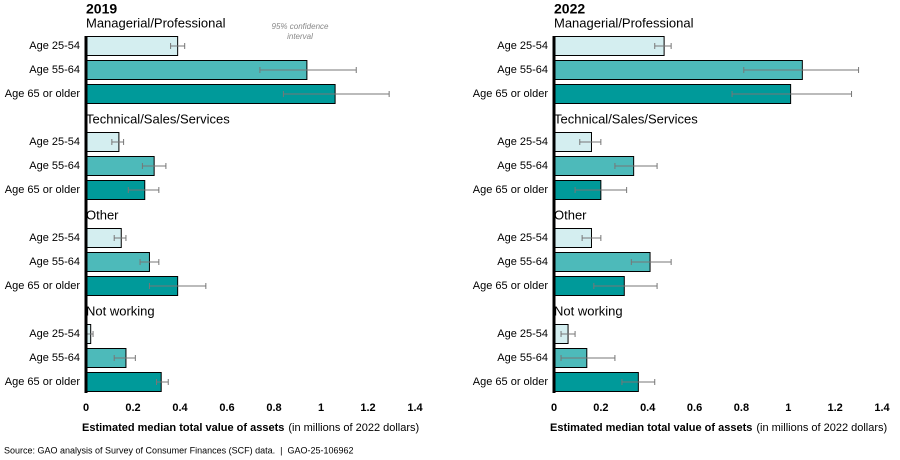 This screenshot has height=460, width=900. What do you see at coordinates (569, 9) in the screenshot?
I see `panel-title: 2022` at bounding box center [569, 9].